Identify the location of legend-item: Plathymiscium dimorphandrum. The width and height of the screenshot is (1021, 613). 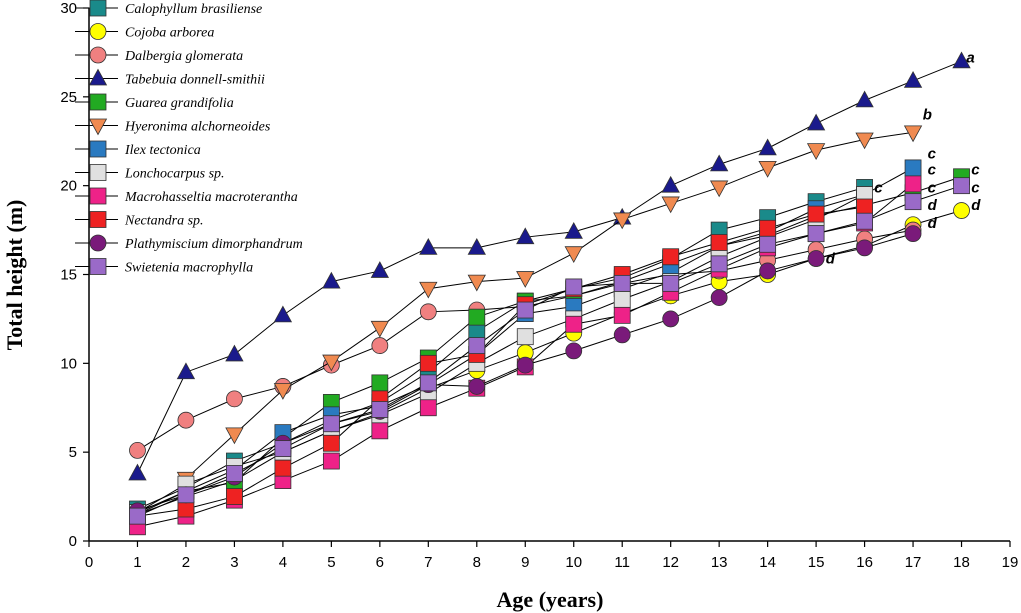
(189, 243).